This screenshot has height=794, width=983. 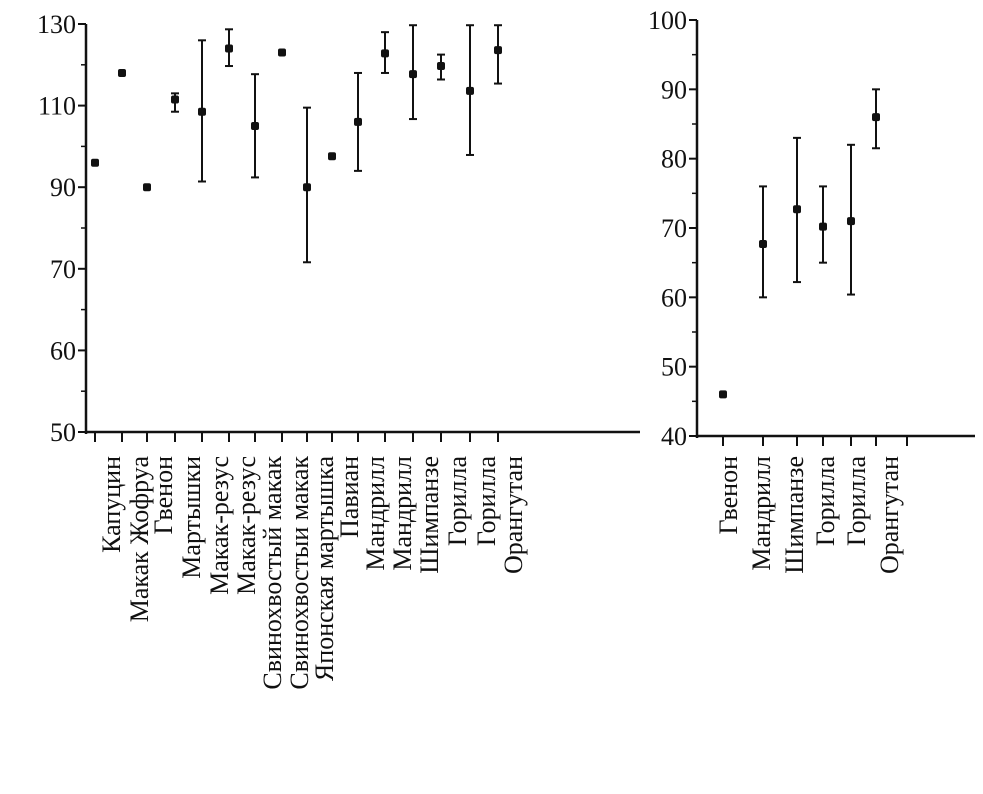 I want to click on x-category-label: Свинохвостый макак, so click(x=272, y=573).